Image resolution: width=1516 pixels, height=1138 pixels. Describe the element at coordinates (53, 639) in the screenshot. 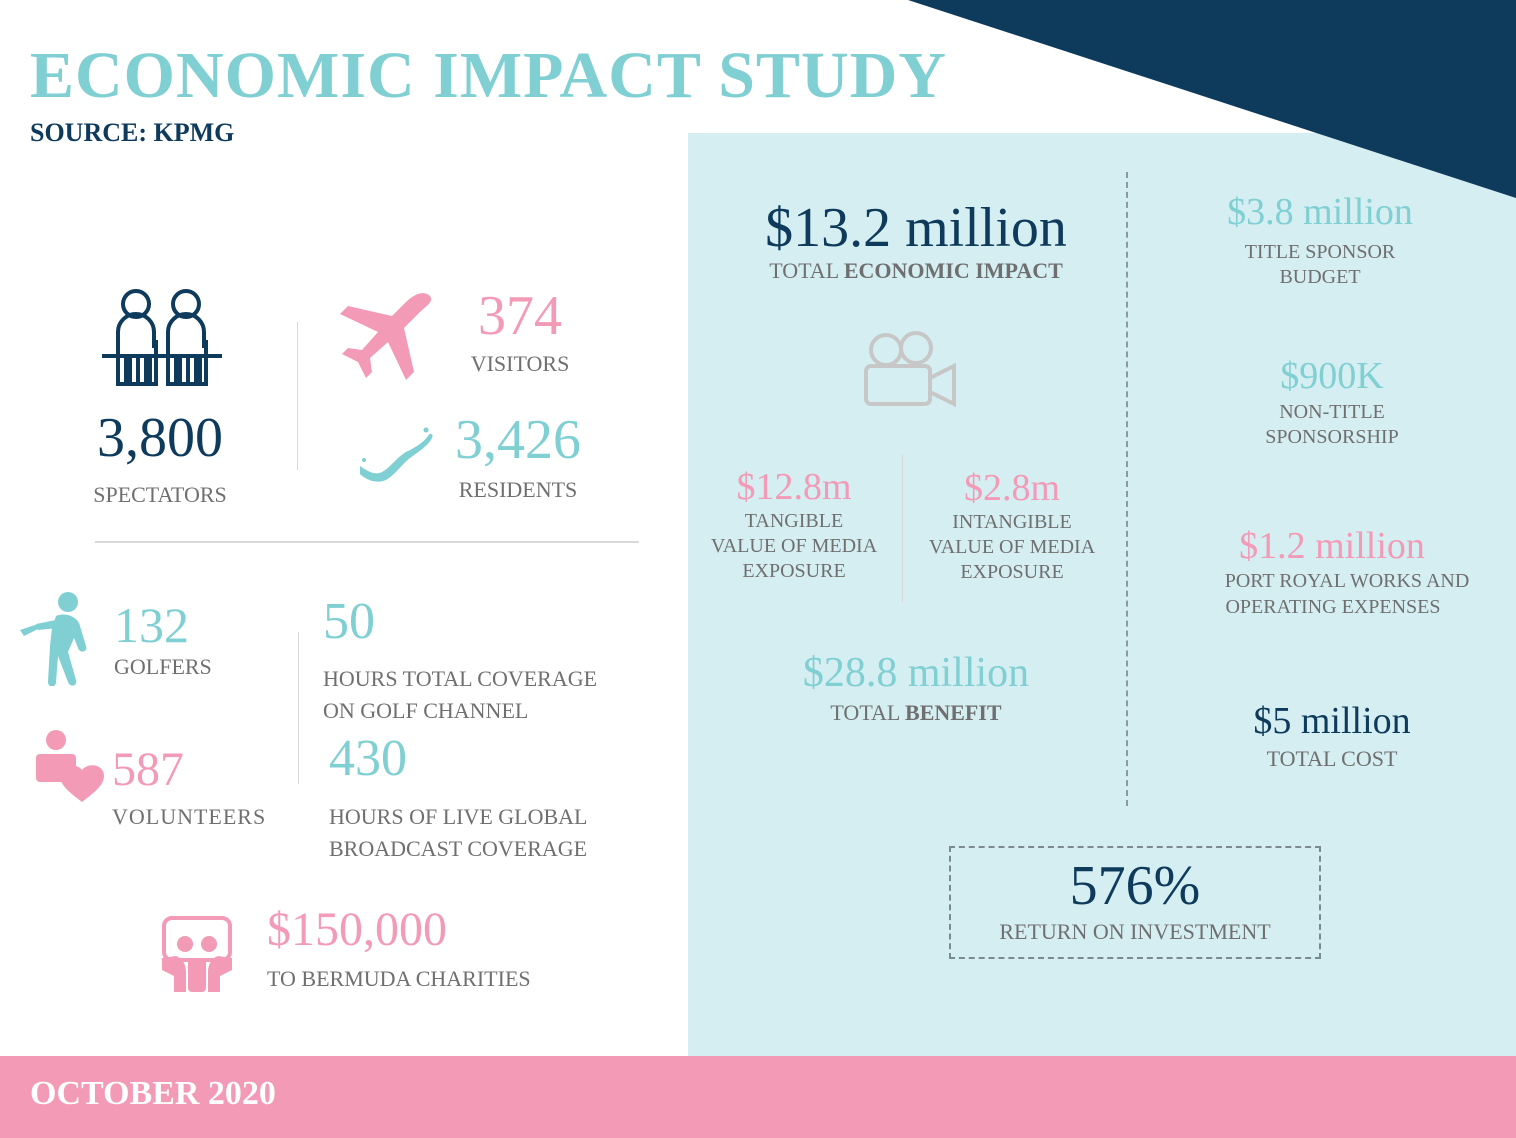

I see `golfer-icon` at that location.